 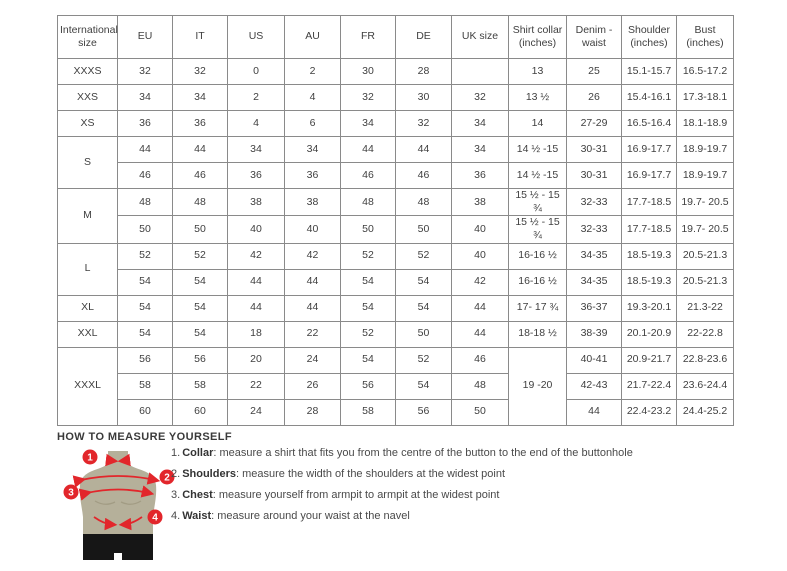 I want to click on table-cell: 38, so click(x=256, y=202).